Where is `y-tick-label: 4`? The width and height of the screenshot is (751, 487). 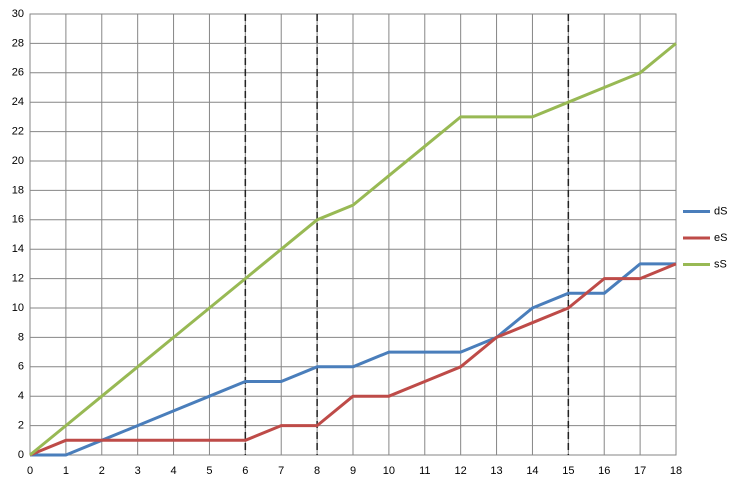 y-tick-label: 4 is located at coordinates (21, 396).